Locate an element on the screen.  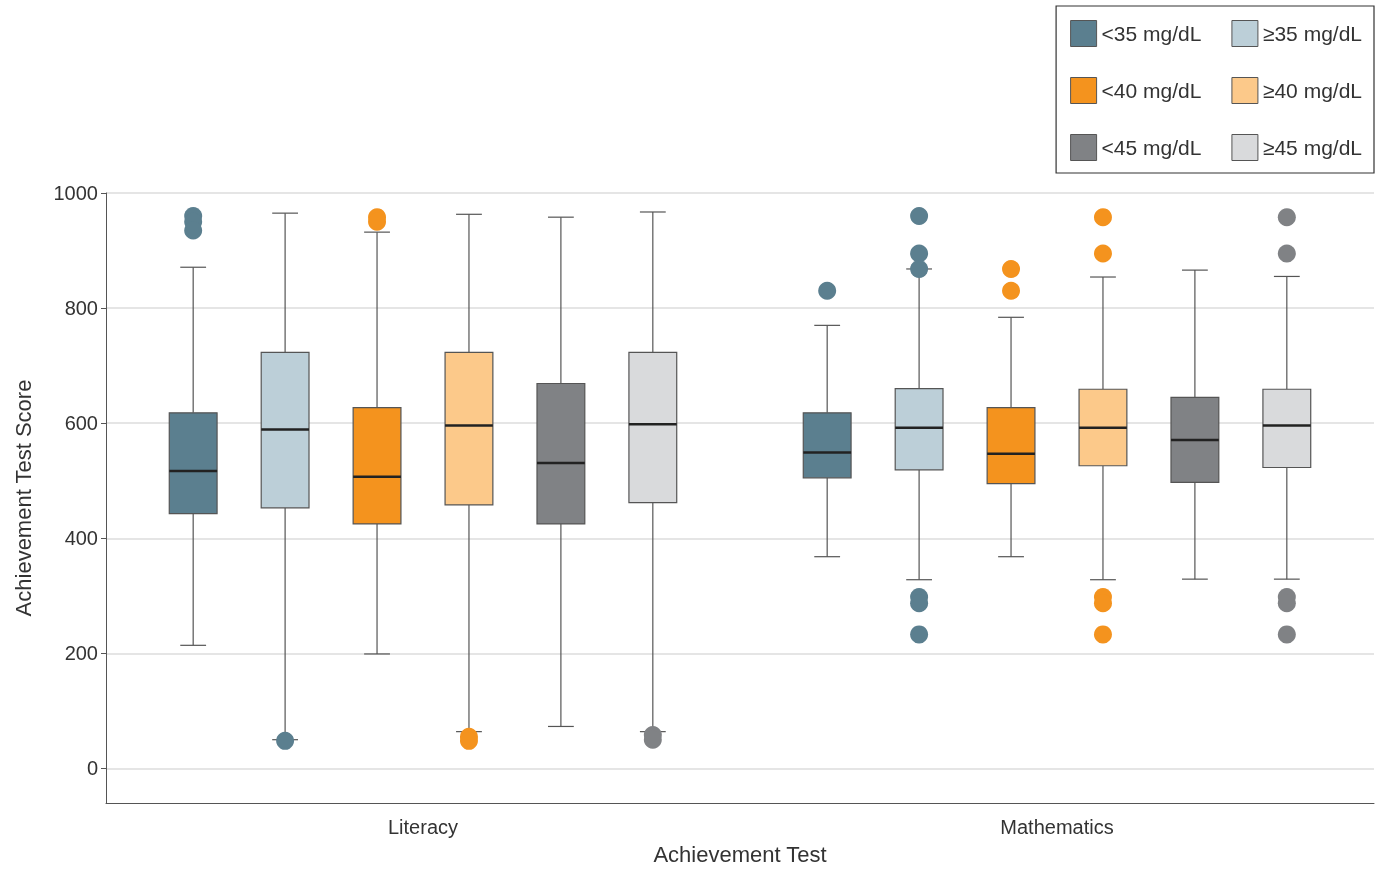
y-tick-label: 600 is located at coordinates (81, 423).